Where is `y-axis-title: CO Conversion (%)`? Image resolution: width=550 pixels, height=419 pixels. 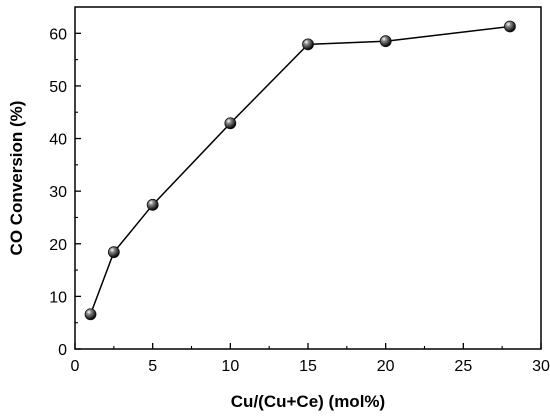
y-axis-title: CO Conversion (%) is located at coordinates (16, 178).